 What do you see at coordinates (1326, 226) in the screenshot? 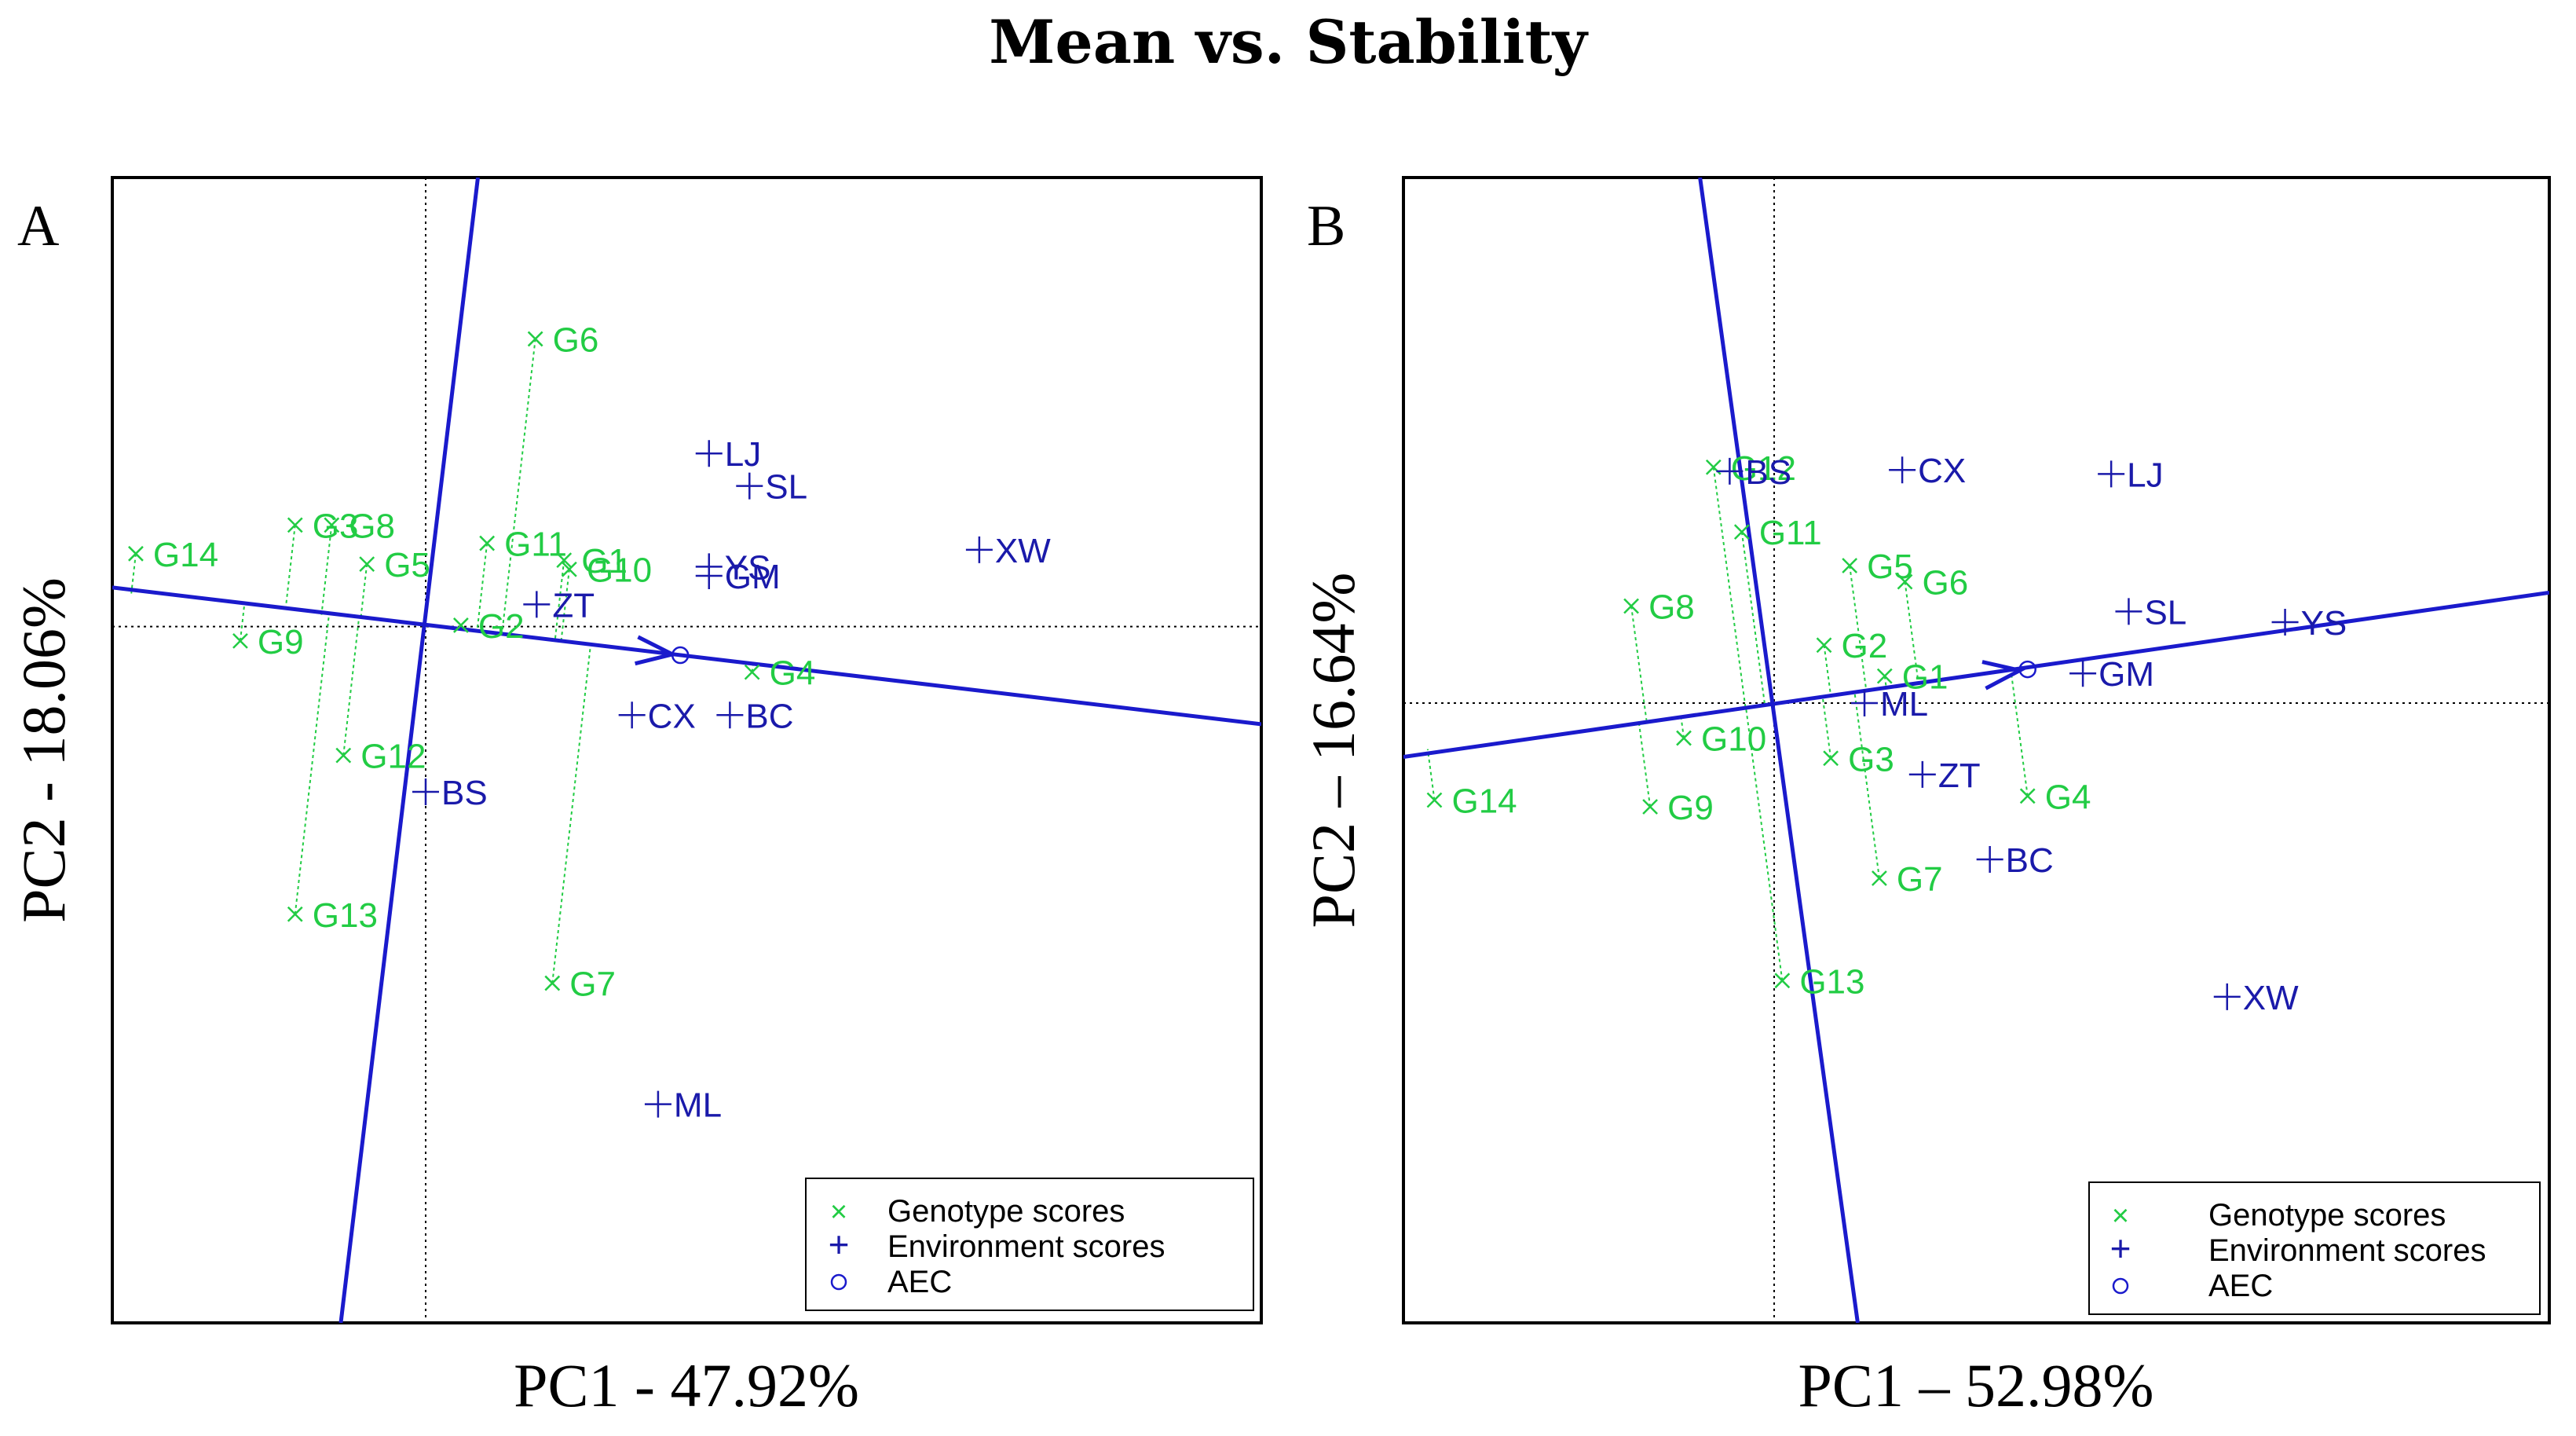
I see `panel-letter: B` at bounding box center [1326, 226].